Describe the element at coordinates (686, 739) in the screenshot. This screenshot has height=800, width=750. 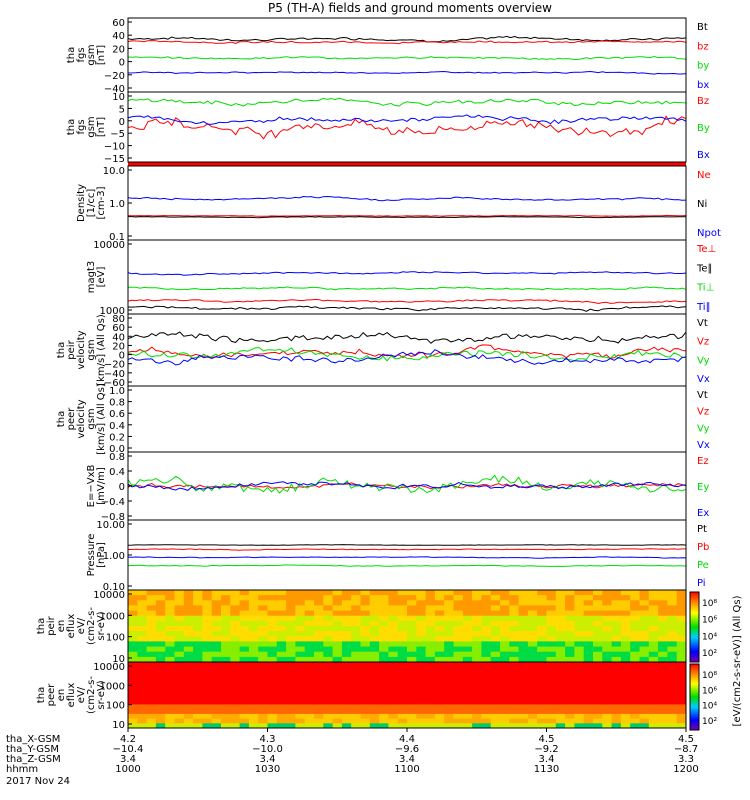
I see `x-tick-label: 4.5` at that location.